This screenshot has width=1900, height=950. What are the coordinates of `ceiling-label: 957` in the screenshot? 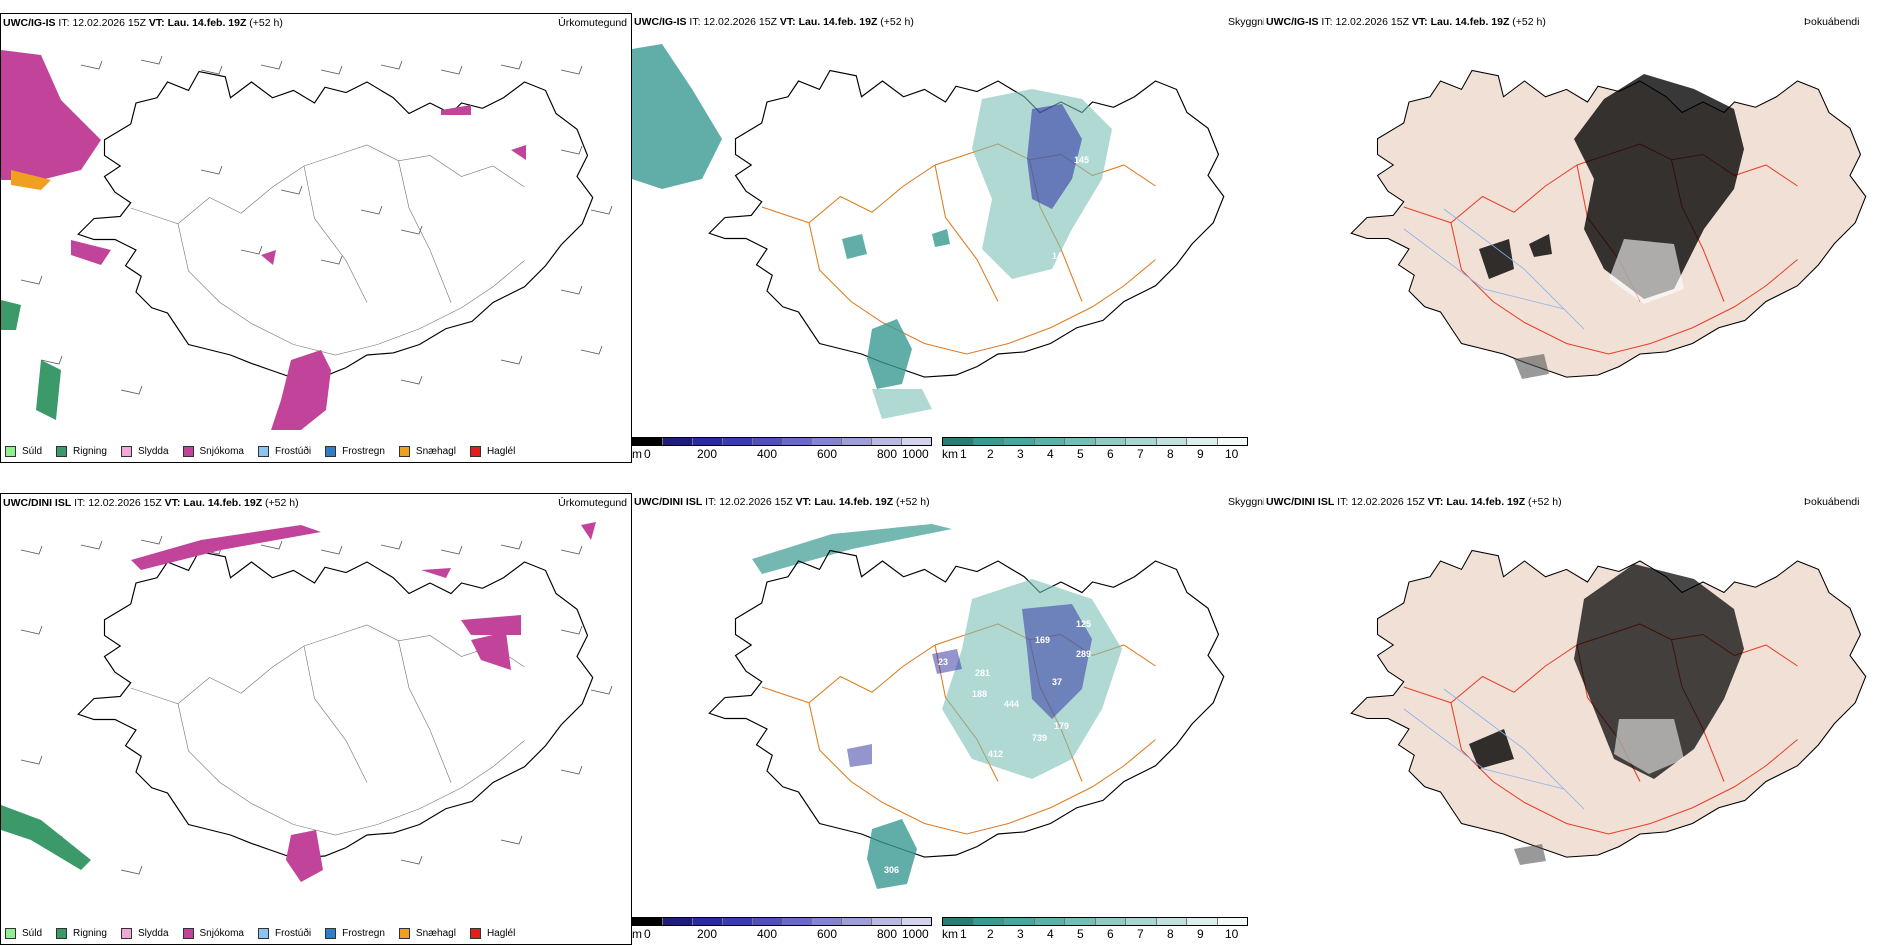 It's located at (943, 367).